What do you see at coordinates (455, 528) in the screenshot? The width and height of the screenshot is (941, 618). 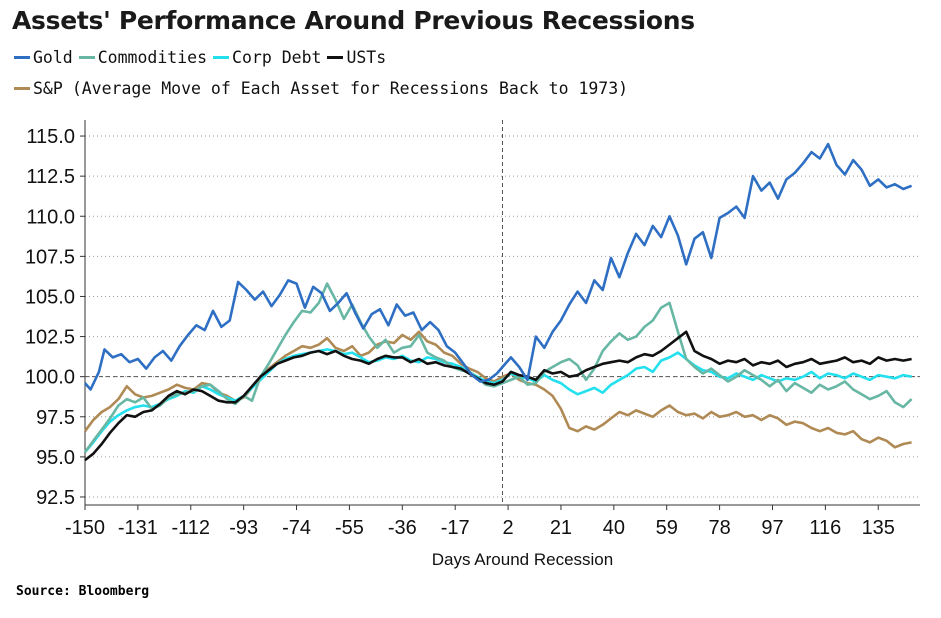 I see `x-tick-label: -17` at bounding box center [455, 528].